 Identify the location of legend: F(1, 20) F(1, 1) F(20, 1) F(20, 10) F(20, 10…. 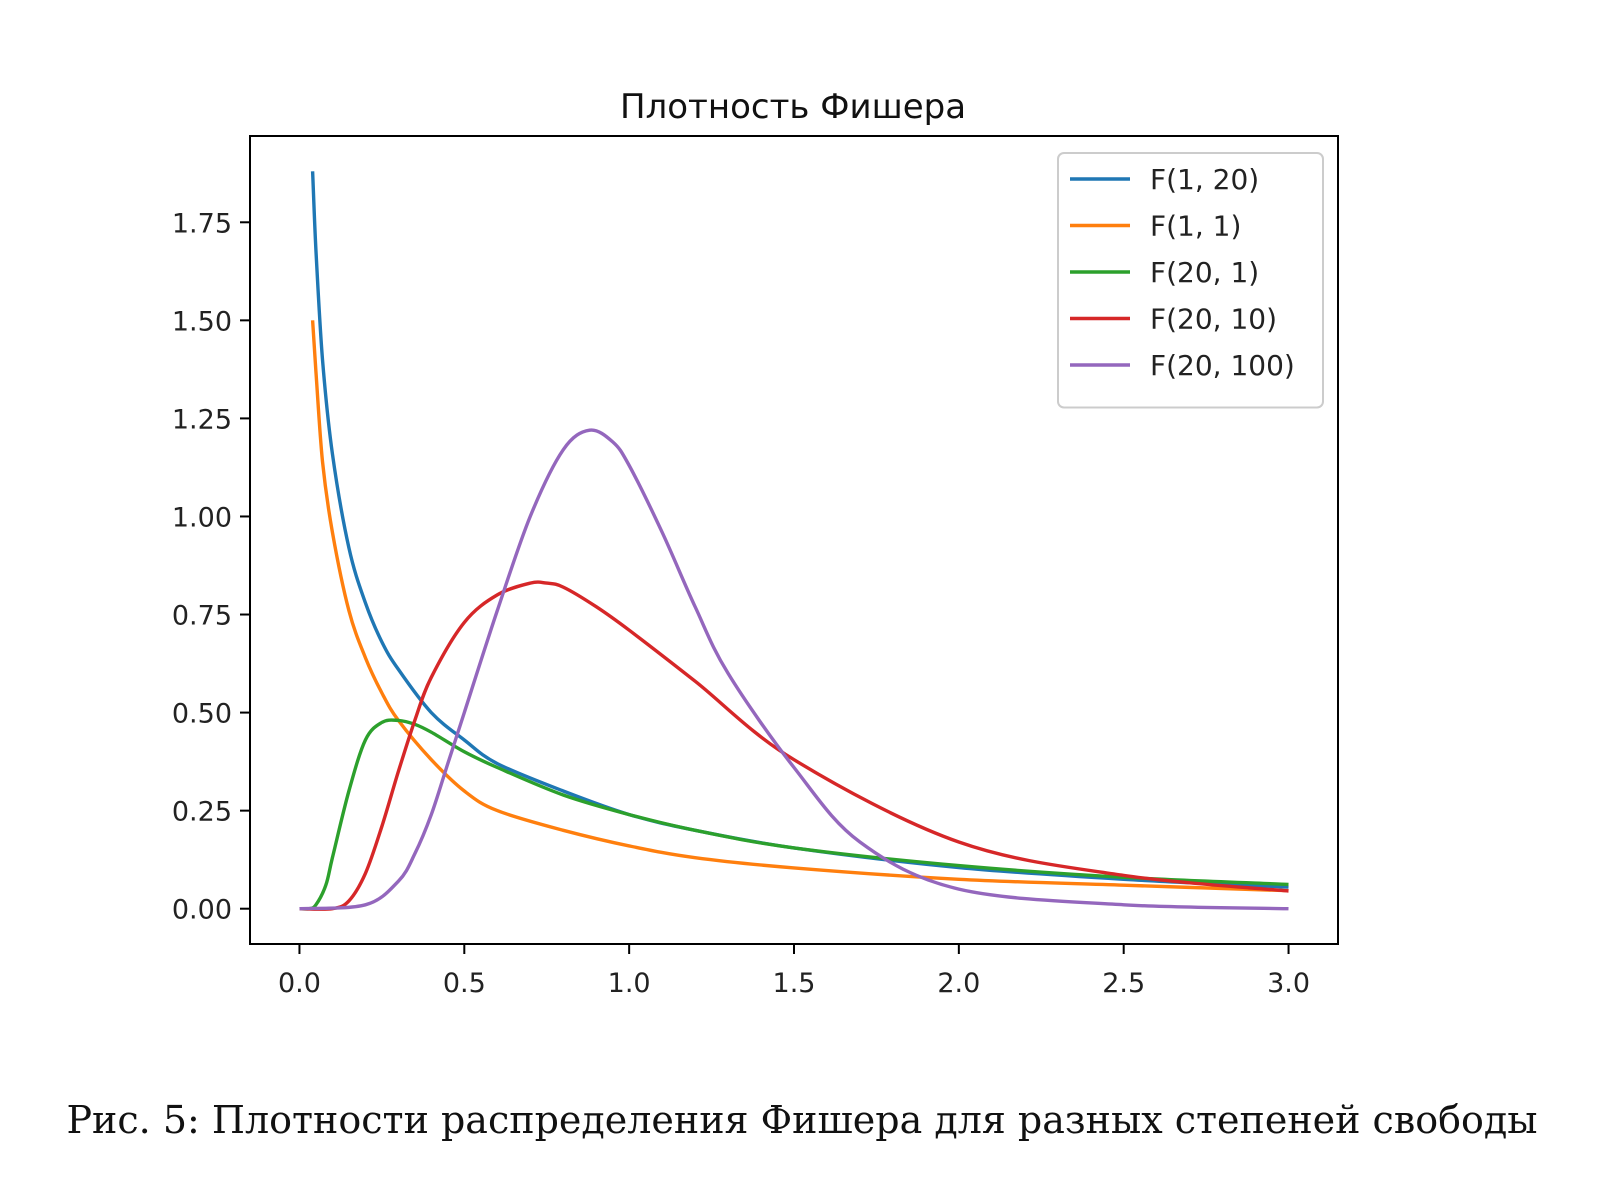
(1190, 280).